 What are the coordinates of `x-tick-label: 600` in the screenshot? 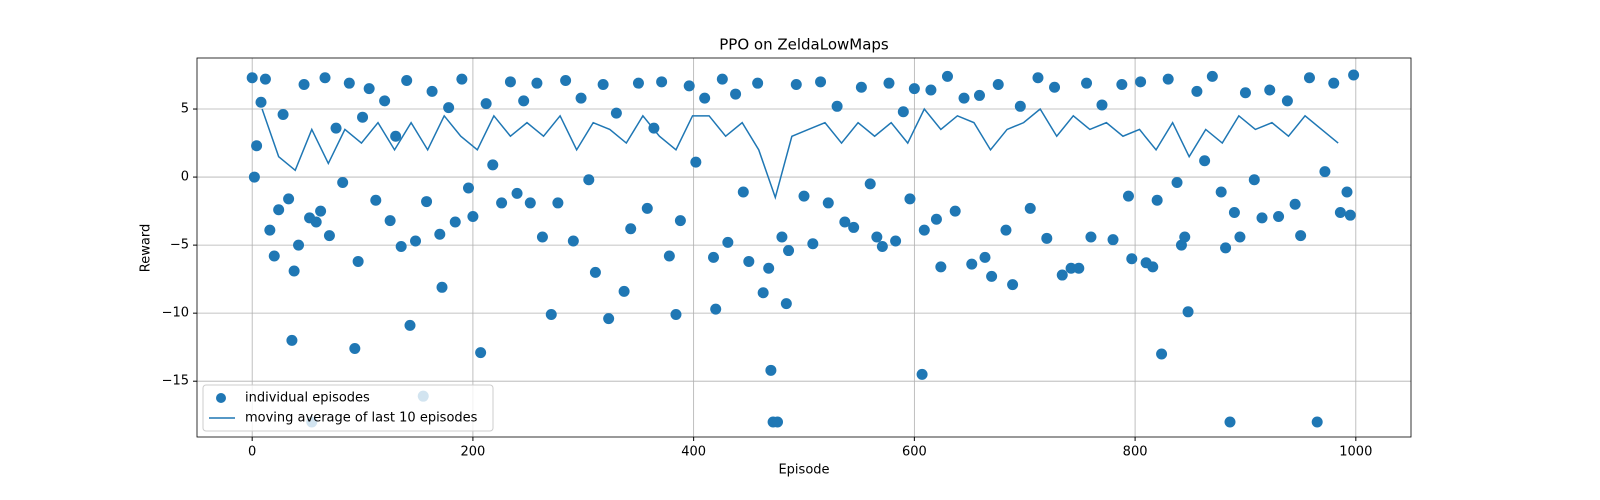 It's located at (914, 452).